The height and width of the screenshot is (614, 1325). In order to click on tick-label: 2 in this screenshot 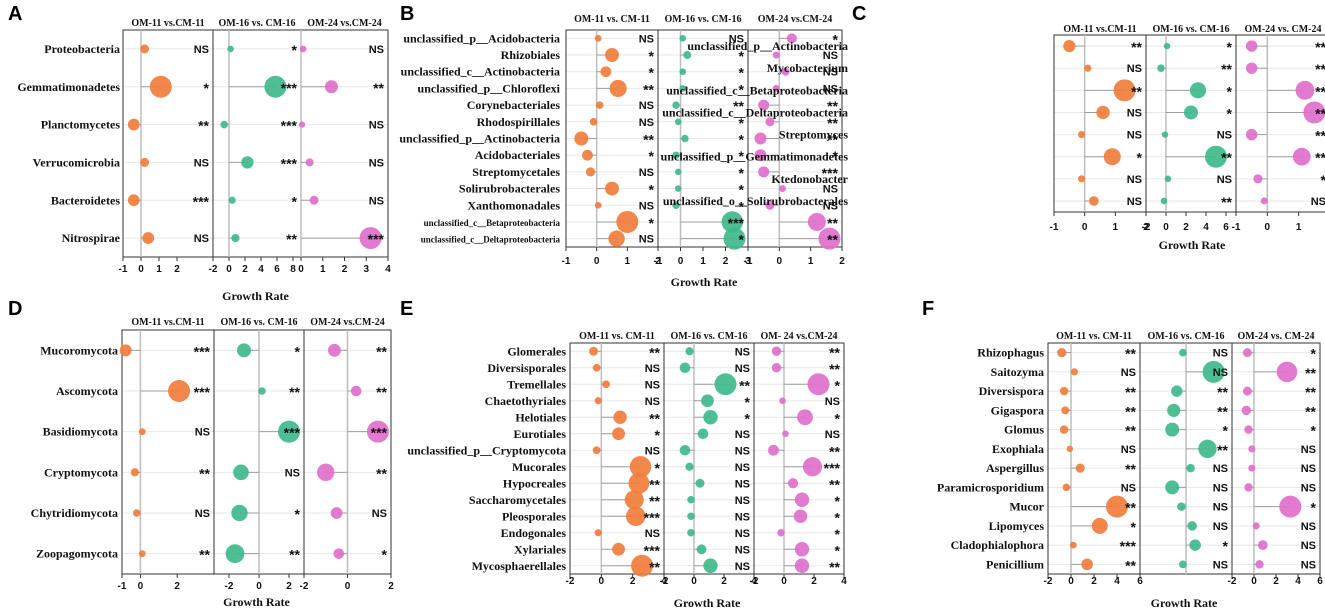, I will do `click(289, 586)`.